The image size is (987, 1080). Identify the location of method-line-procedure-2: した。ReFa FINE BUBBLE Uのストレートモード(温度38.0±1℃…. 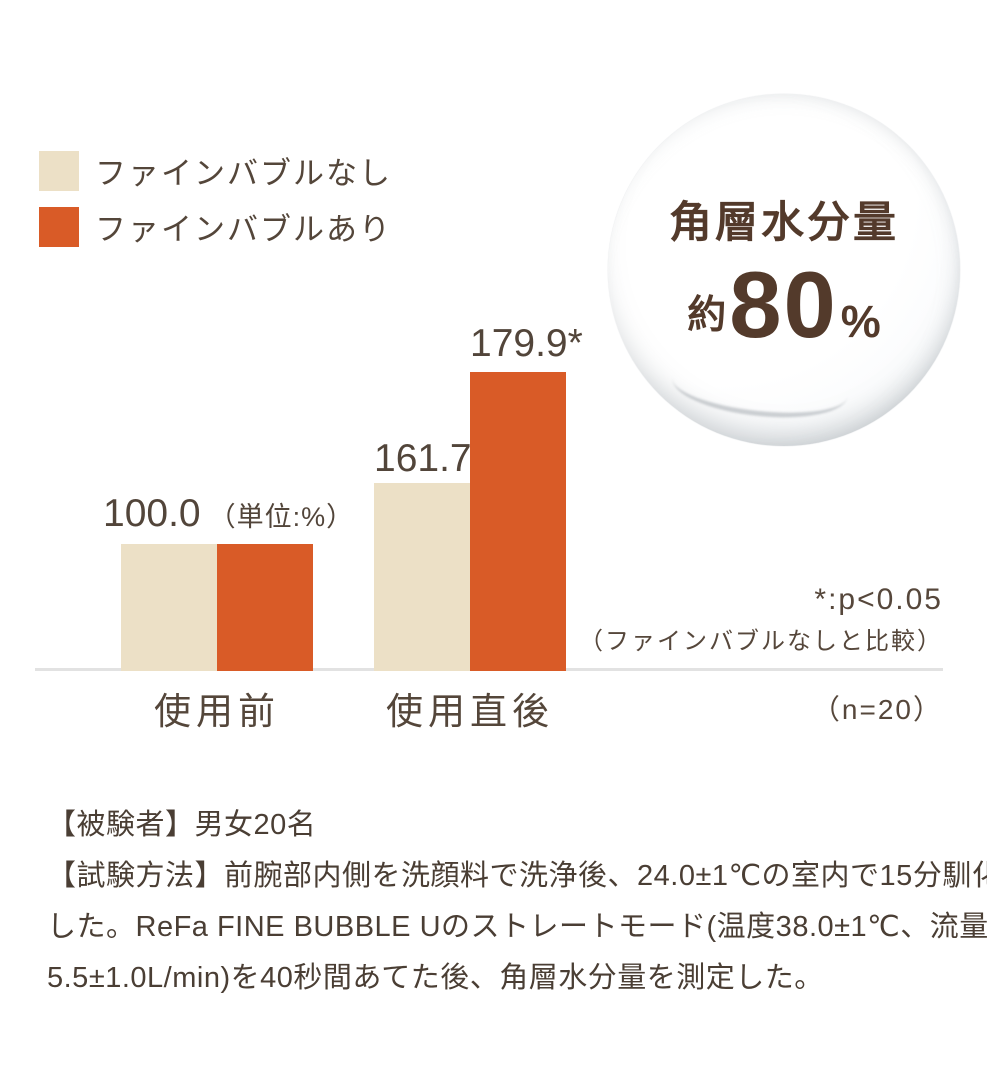
(517, 927).